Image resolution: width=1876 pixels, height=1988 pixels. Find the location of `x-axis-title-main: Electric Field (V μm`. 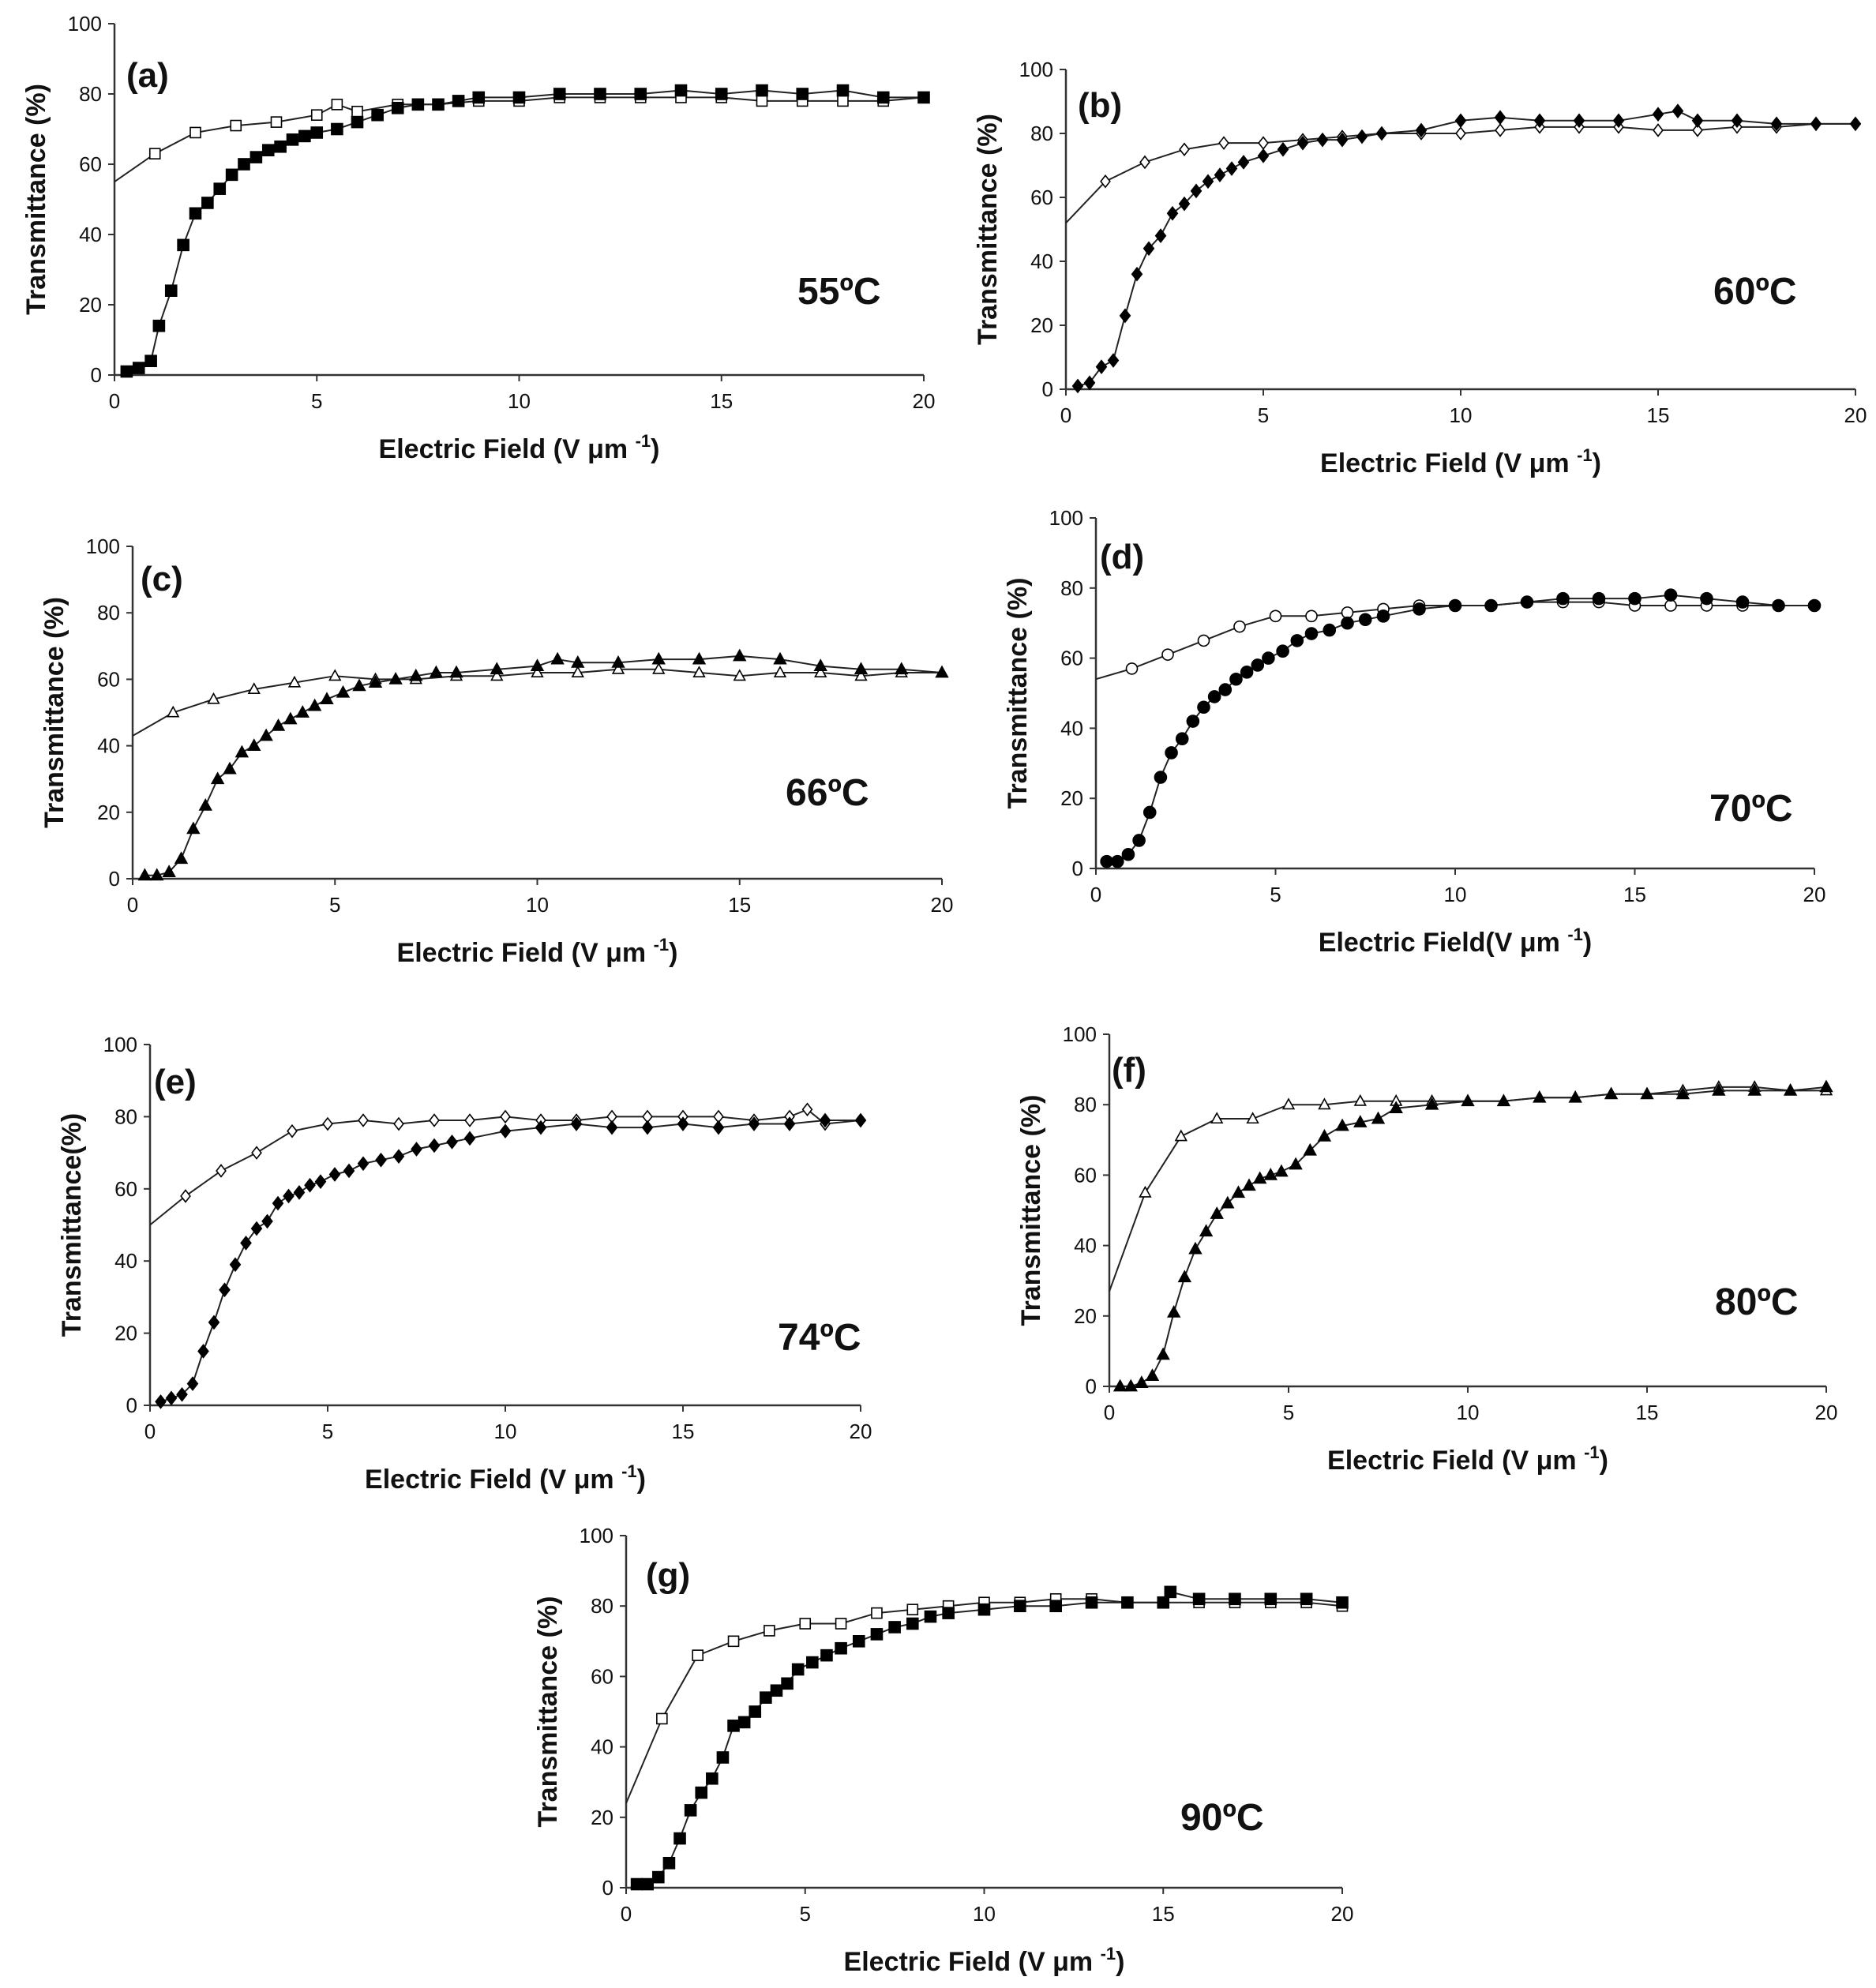

x-axis-title-main: Electric Field (V μm is located at coordinates (972, 1962).